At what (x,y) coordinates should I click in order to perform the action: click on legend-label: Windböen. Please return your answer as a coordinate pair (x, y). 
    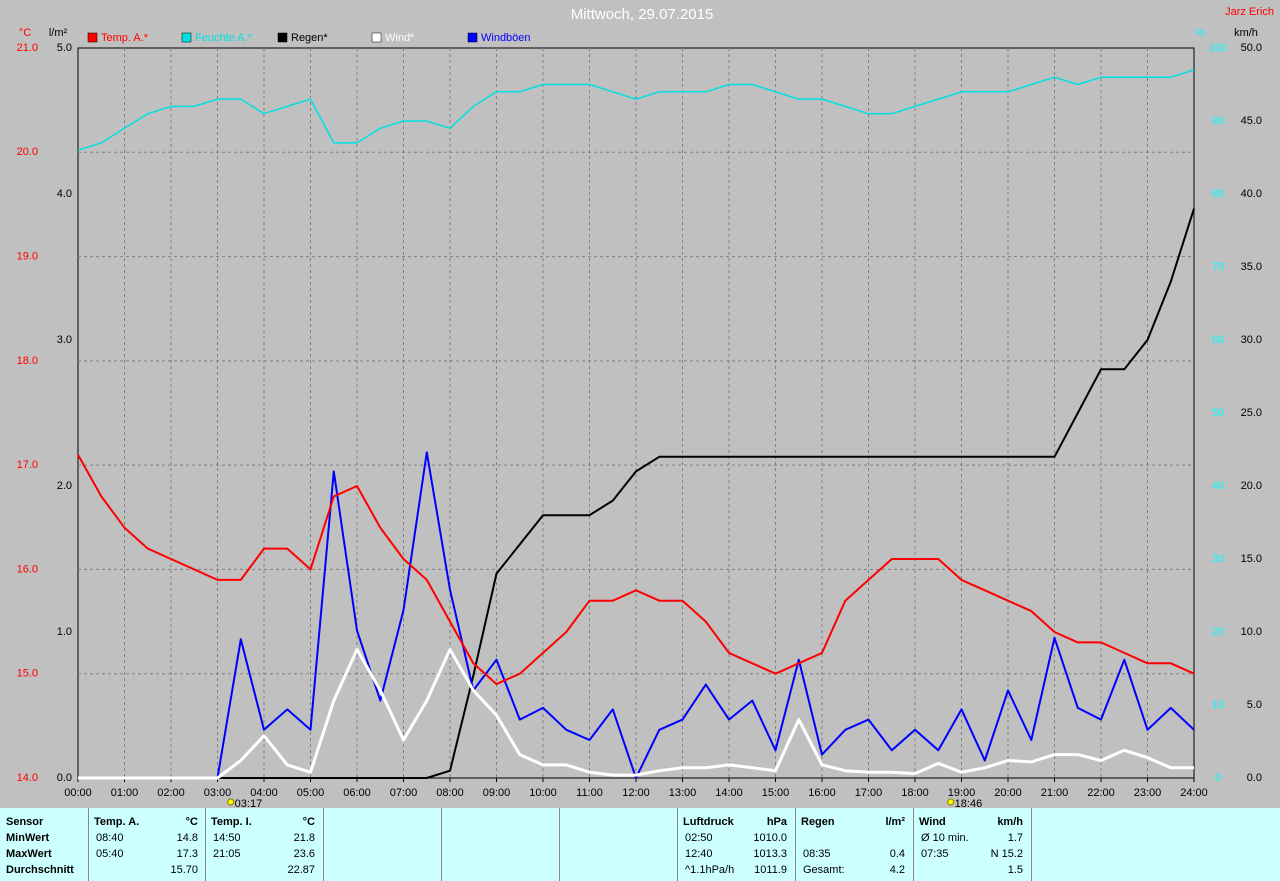
    Looking at the image, I should click on (506, 38).